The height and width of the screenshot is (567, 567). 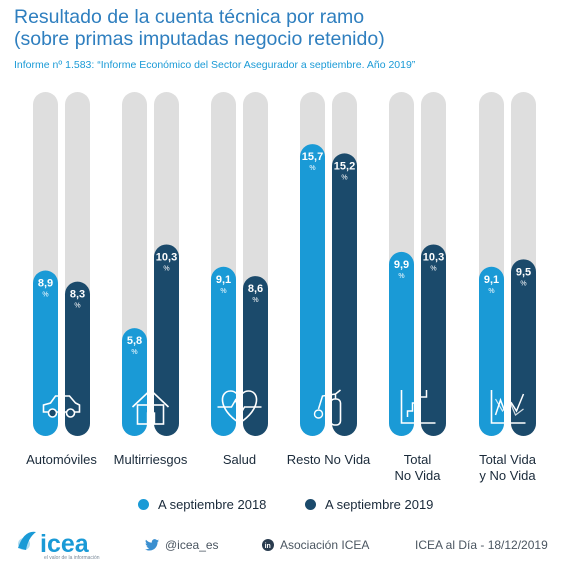 I want to click on publication-date: ICEA al Día - 18/12/2019, so click(x=481, y=545).